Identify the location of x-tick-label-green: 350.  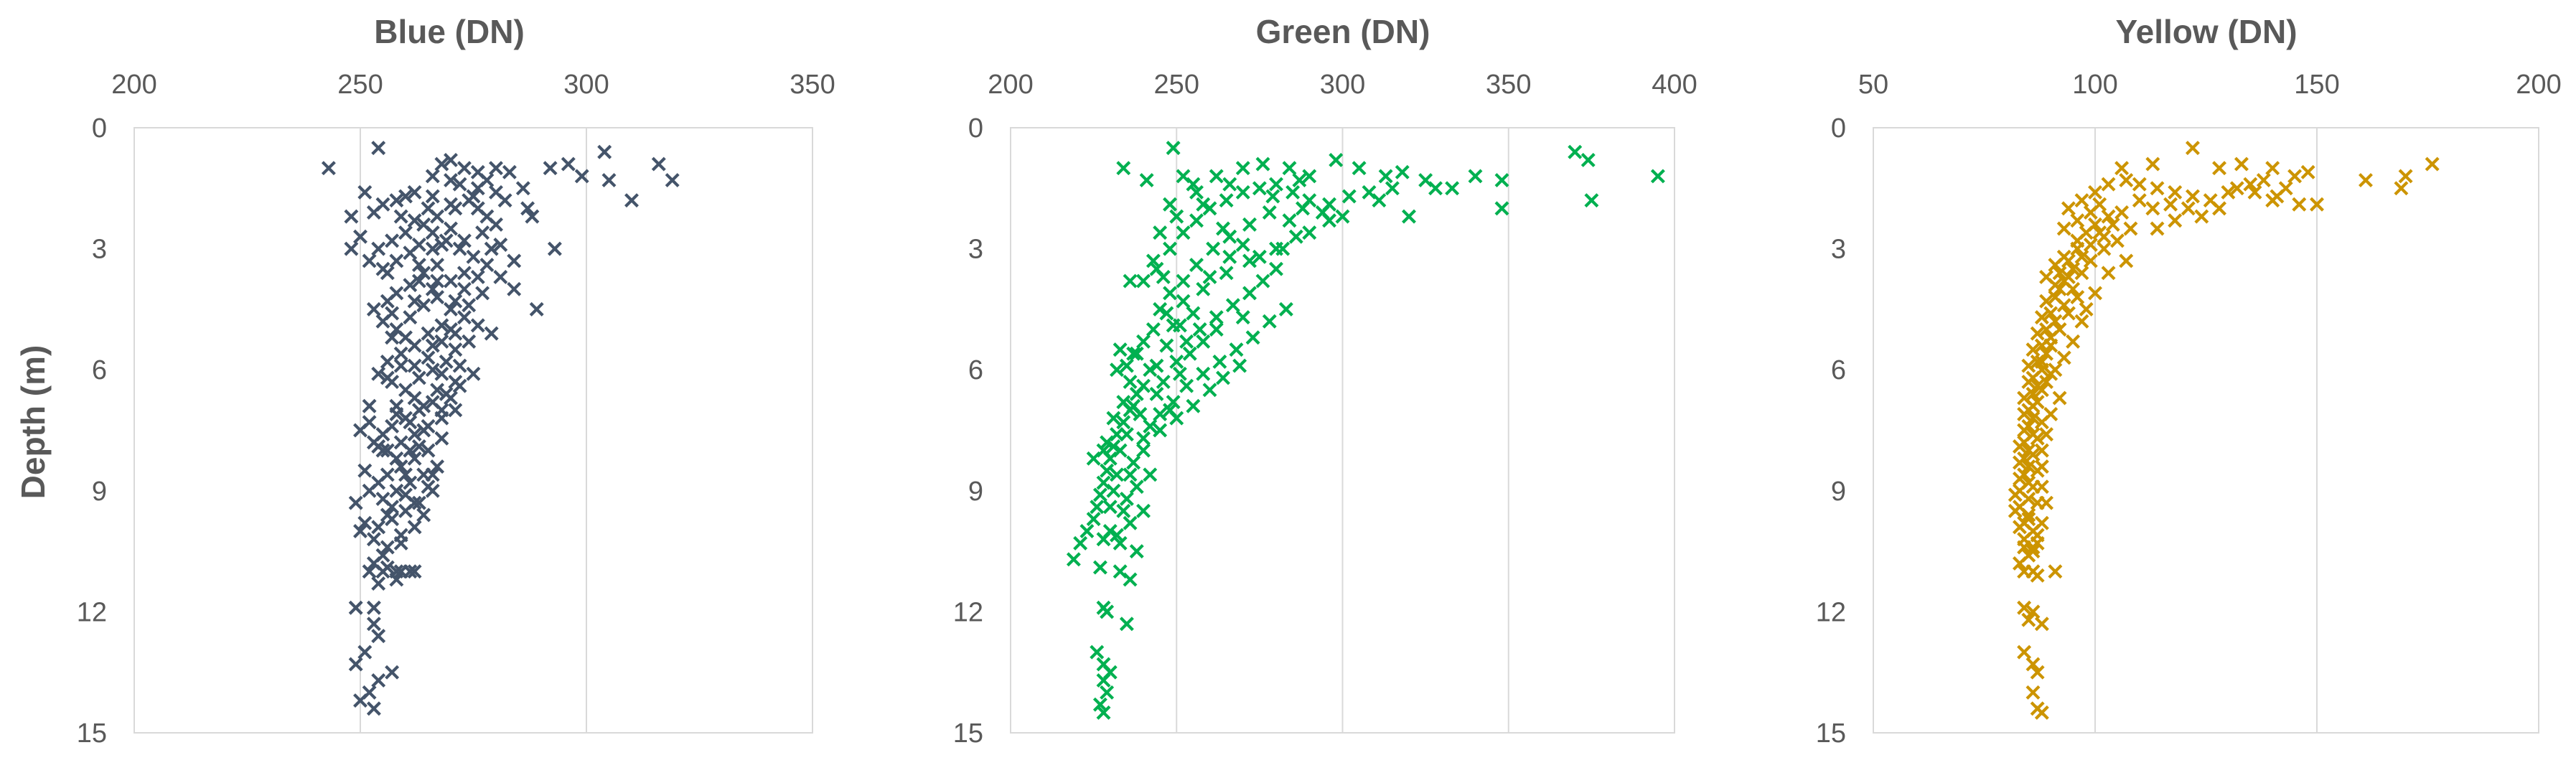
(1509, 85).